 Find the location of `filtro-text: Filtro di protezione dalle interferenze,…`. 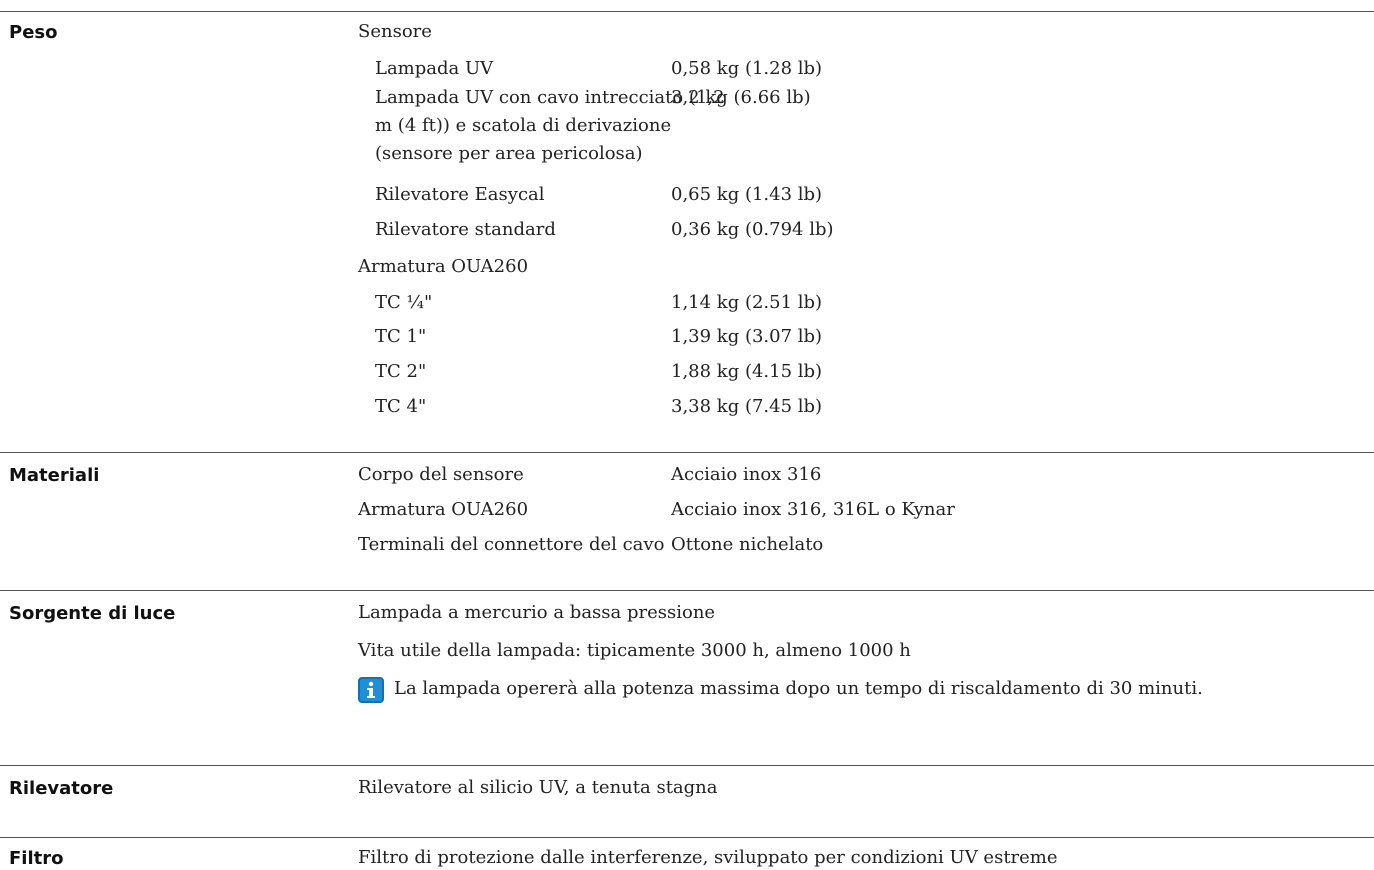

filtro-text: Filtro di protezione dalle interferenze,… is located at coordinates (708, 857).